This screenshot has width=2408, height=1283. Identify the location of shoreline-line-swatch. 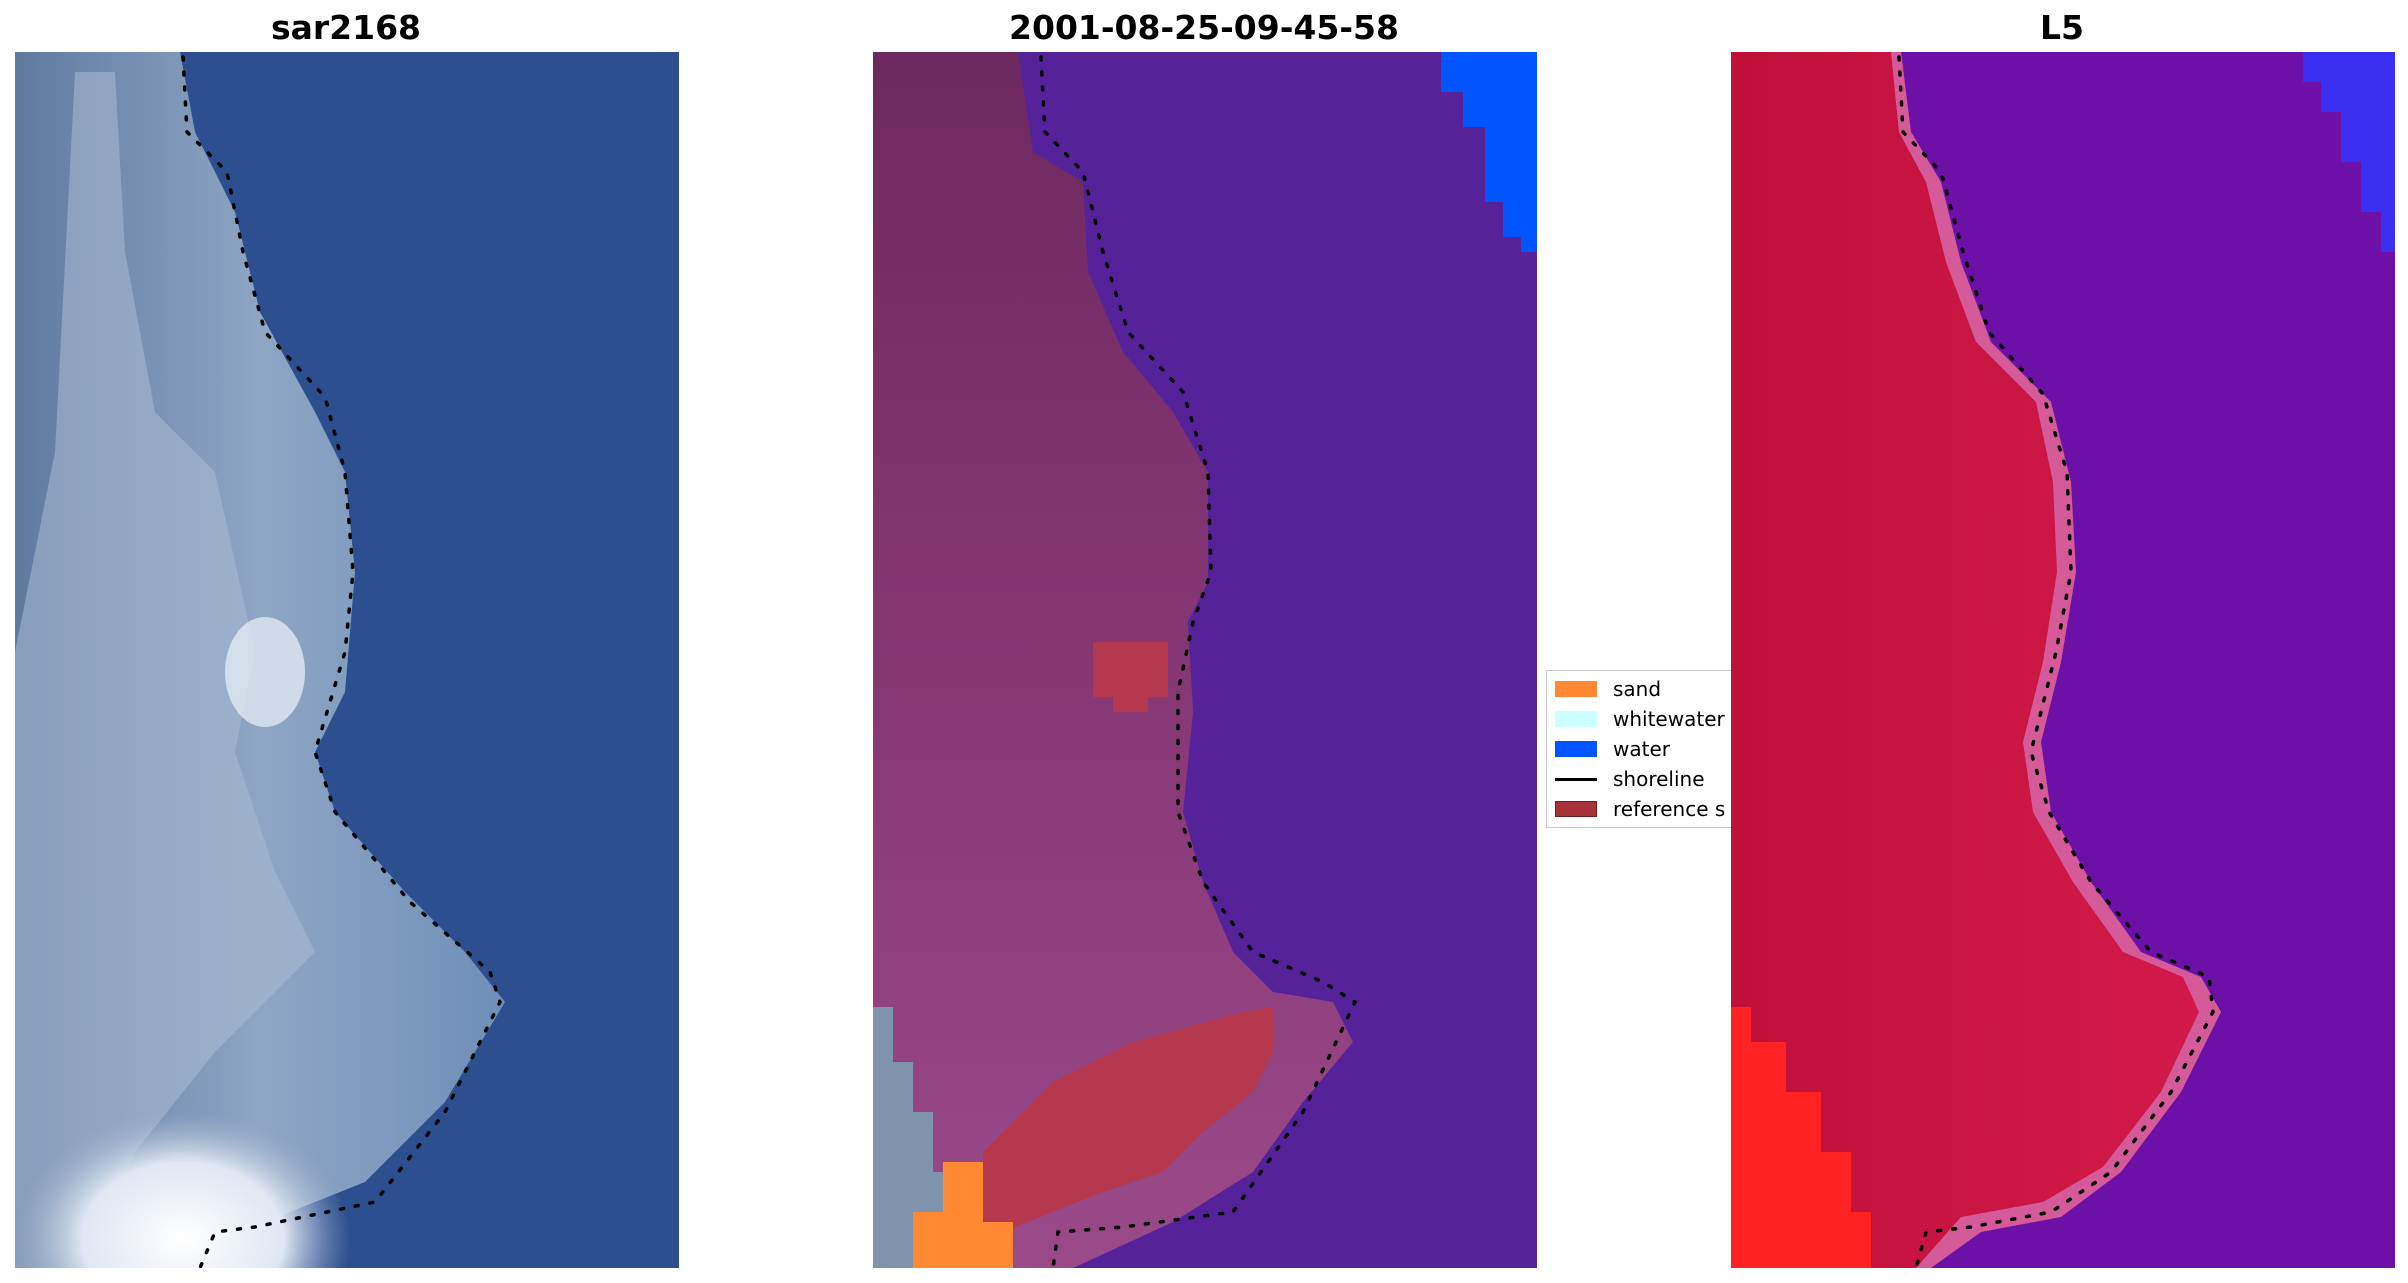
(1576, 779).